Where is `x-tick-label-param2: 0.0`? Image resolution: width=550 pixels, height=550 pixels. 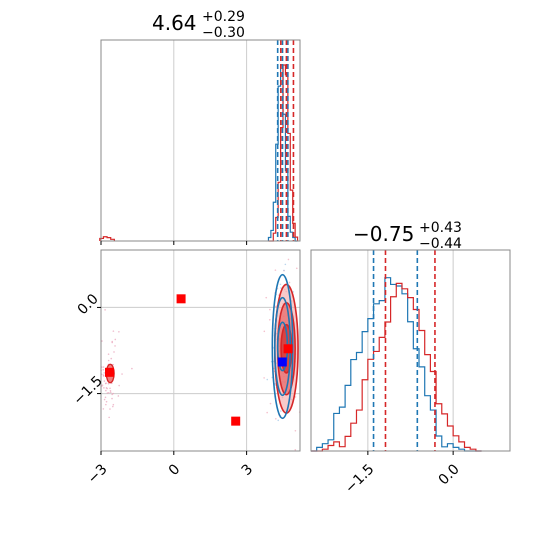 x-tick-label-param2: 0.0 is located at coordinates (449, 474).